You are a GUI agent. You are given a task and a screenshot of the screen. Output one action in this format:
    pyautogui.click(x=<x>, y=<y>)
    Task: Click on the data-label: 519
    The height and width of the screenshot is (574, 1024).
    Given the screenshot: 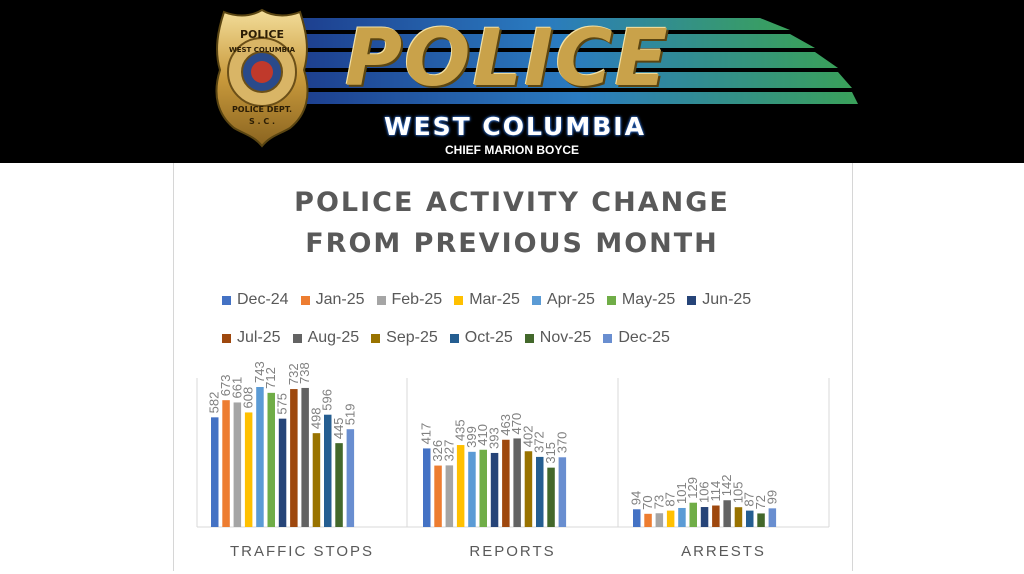 What is the action you would take?
    pyautogui.click(x=349, y=415)
    